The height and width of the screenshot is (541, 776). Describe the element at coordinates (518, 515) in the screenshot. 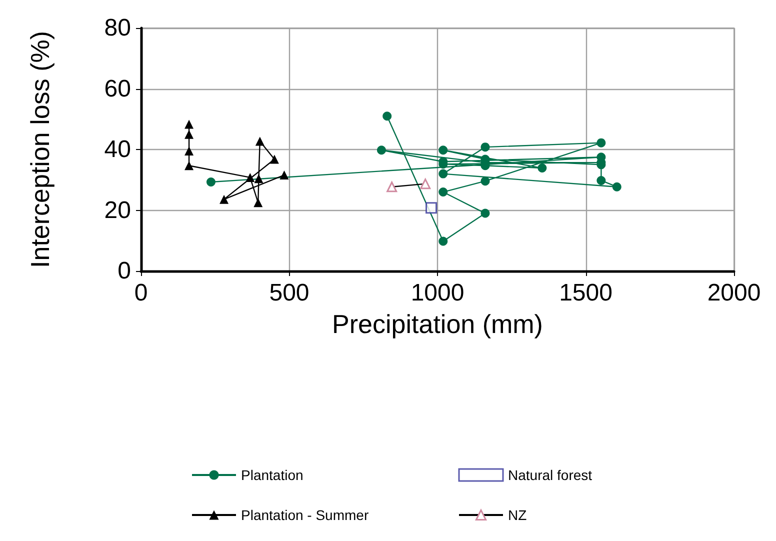

I see `legend-label: NZ` at that location.